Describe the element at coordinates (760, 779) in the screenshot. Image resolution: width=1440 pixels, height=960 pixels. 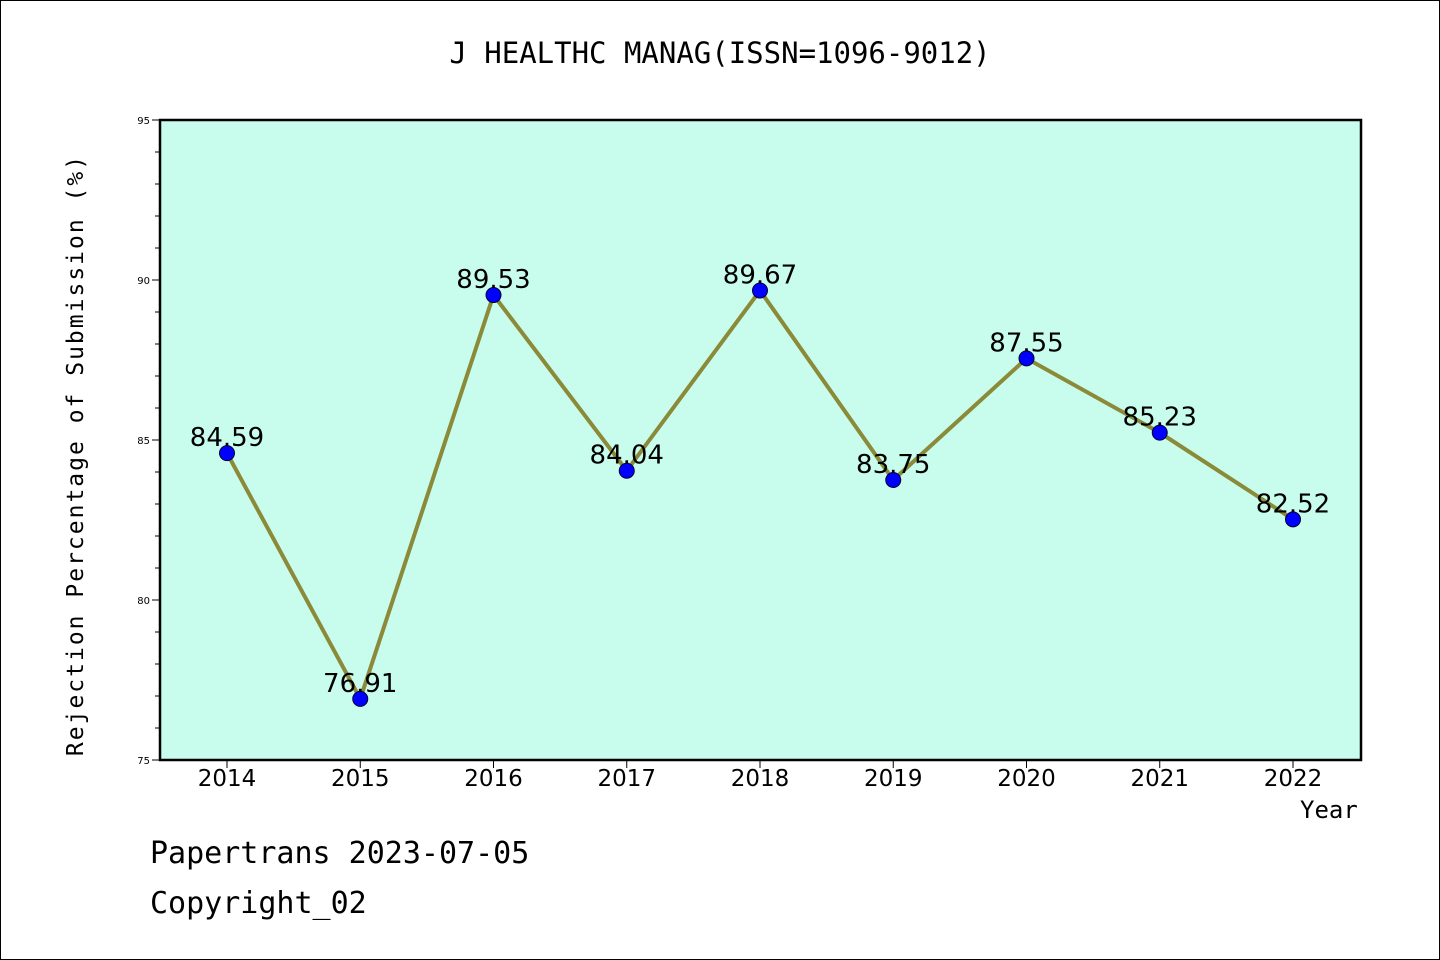
I see `x-tick-label: 2018` at that location.